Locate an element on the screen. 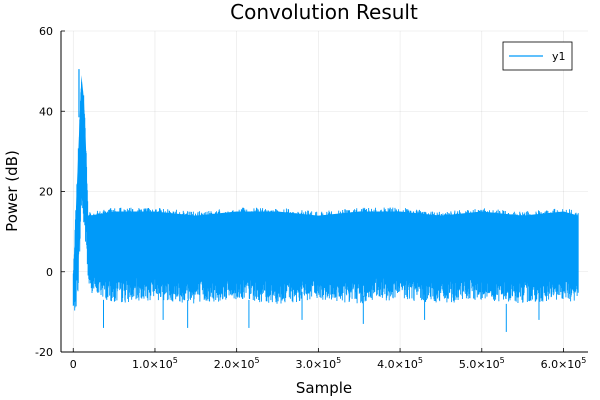 This screenshot has height=400, width=600. y-axis-ticks: -20 0 20 40 60 is located at coordinates (50, 192).